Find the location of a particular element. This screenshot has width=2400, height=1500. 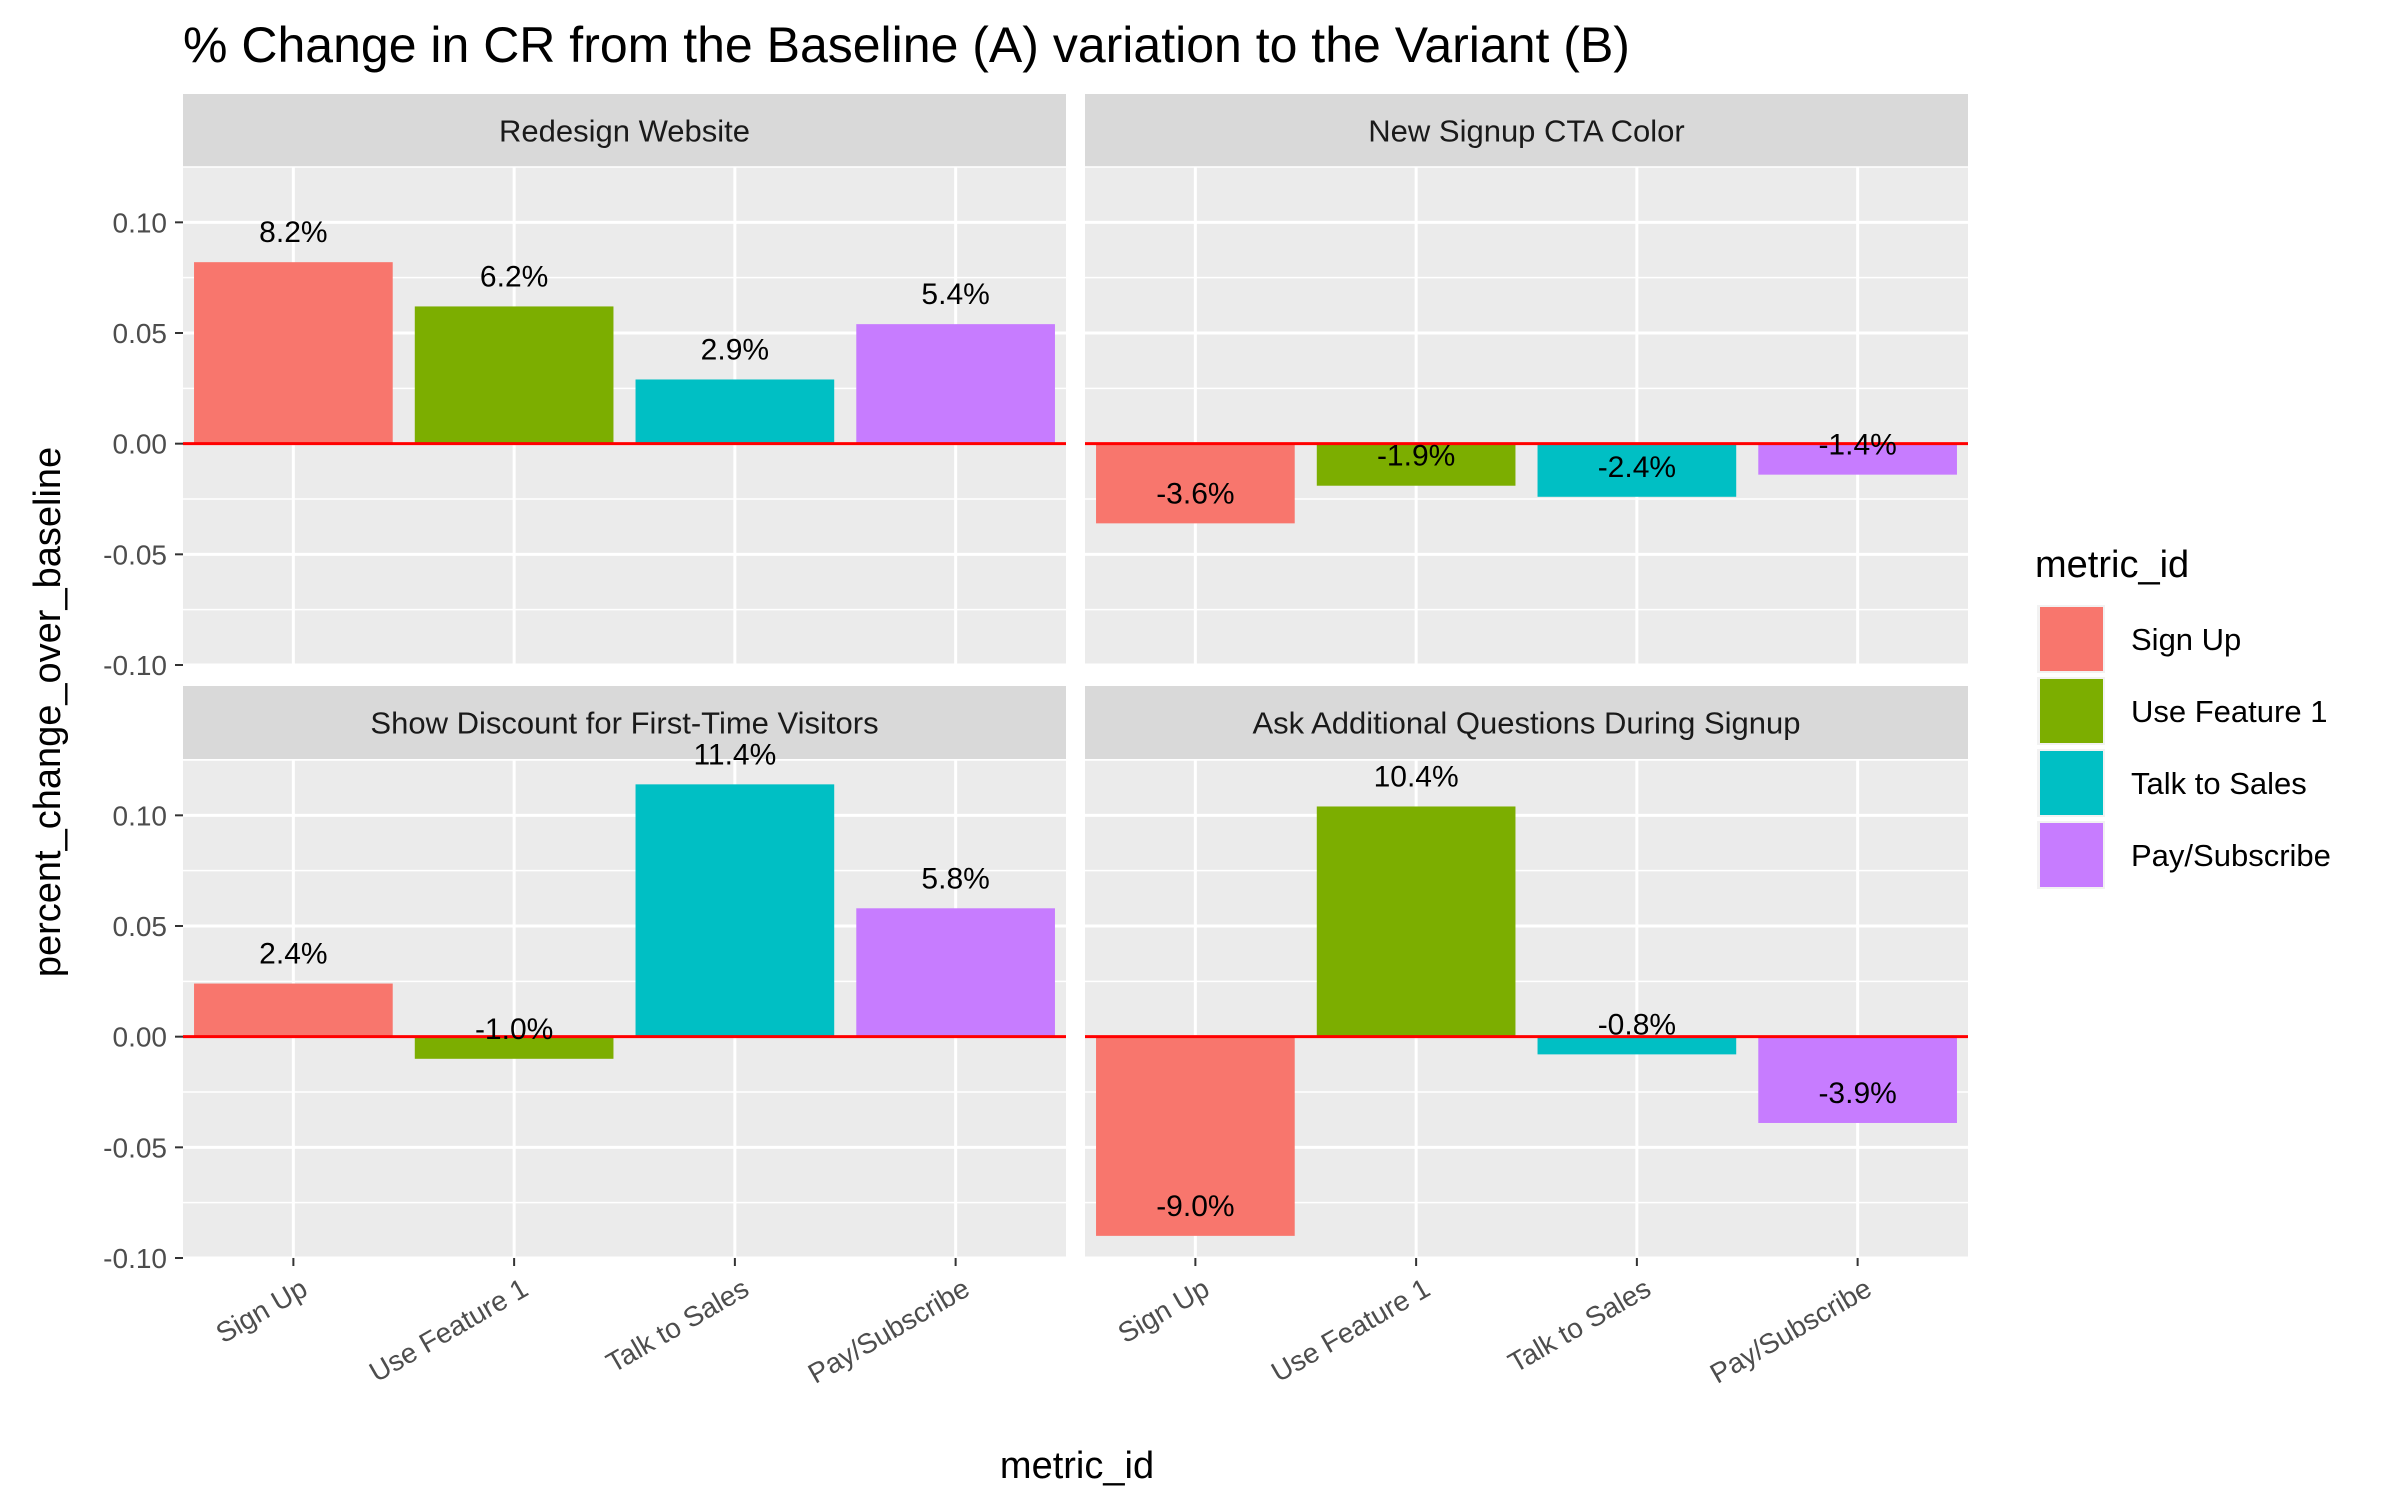

facet-strip-label: Ask Additional Questions During Signup is located at coordinates (1527, 723).